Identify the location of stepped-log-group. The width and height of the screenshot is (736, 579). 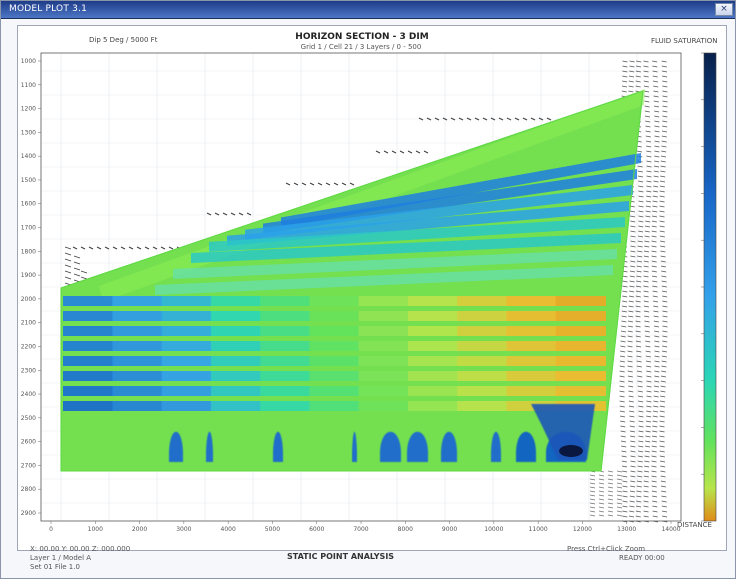
(485, 119).